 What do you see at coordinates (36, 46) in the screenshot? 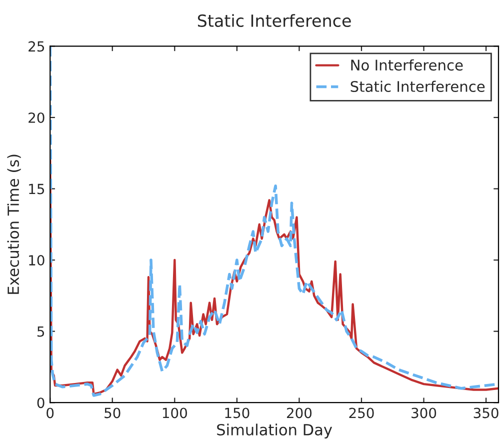
I see `y-tick-label: 25` at bounding box center [36, 46].